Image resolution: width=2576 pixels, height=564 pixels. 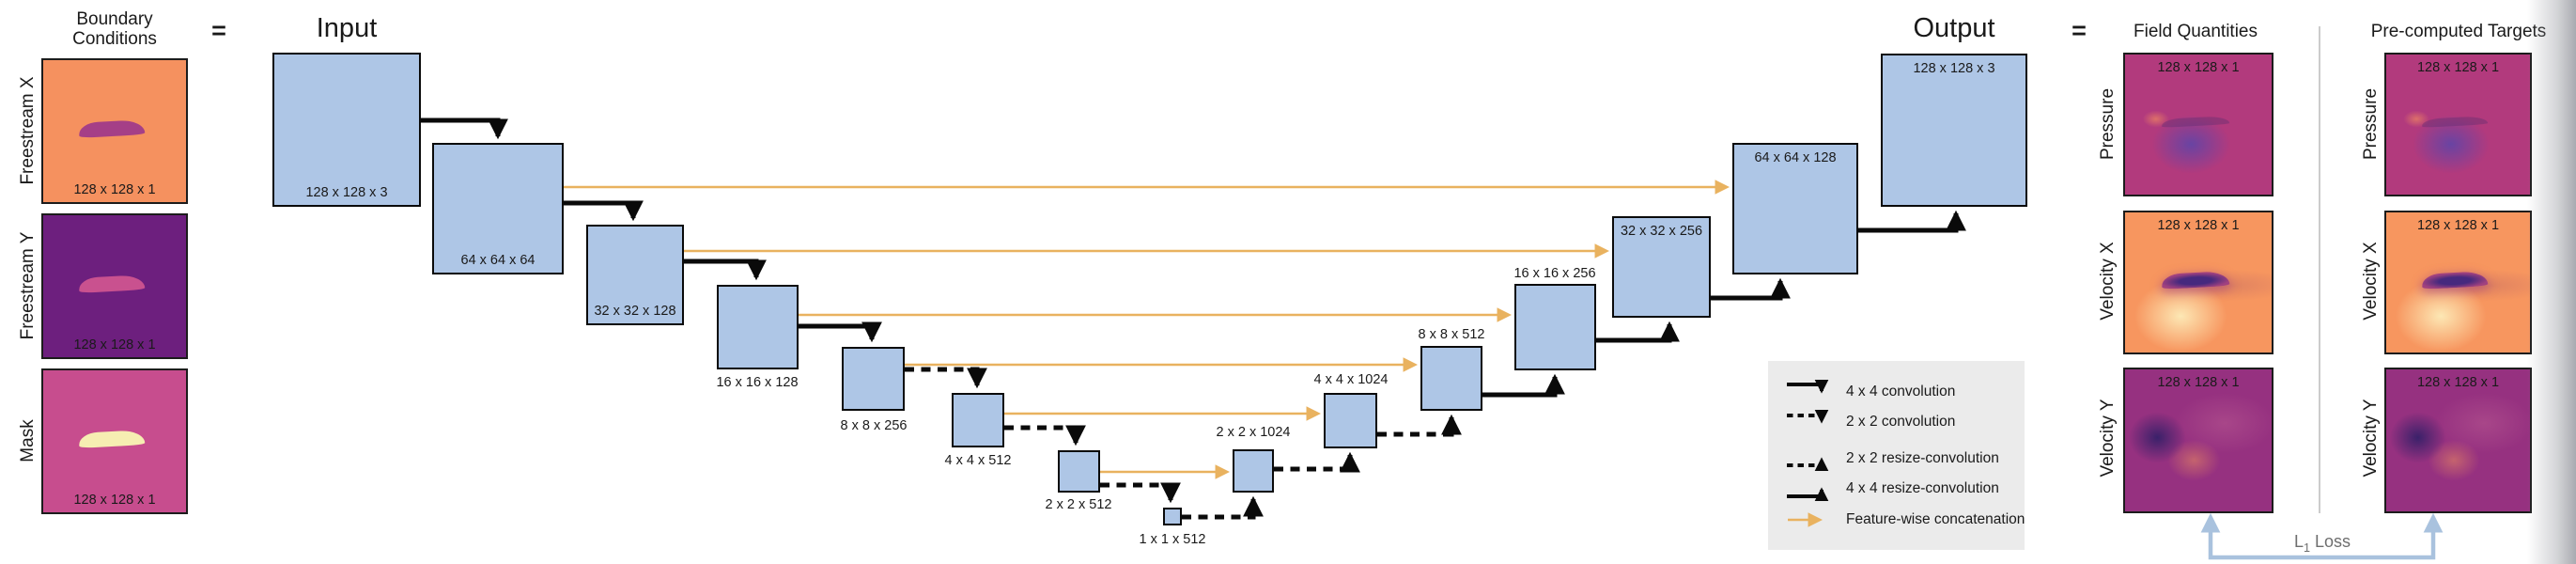 What do you see at coordinates (1664, 265) in the screenshot?
I see `unet-box-32x32x256: 32 x 32 x 256` at bounding box center [1664, 265].